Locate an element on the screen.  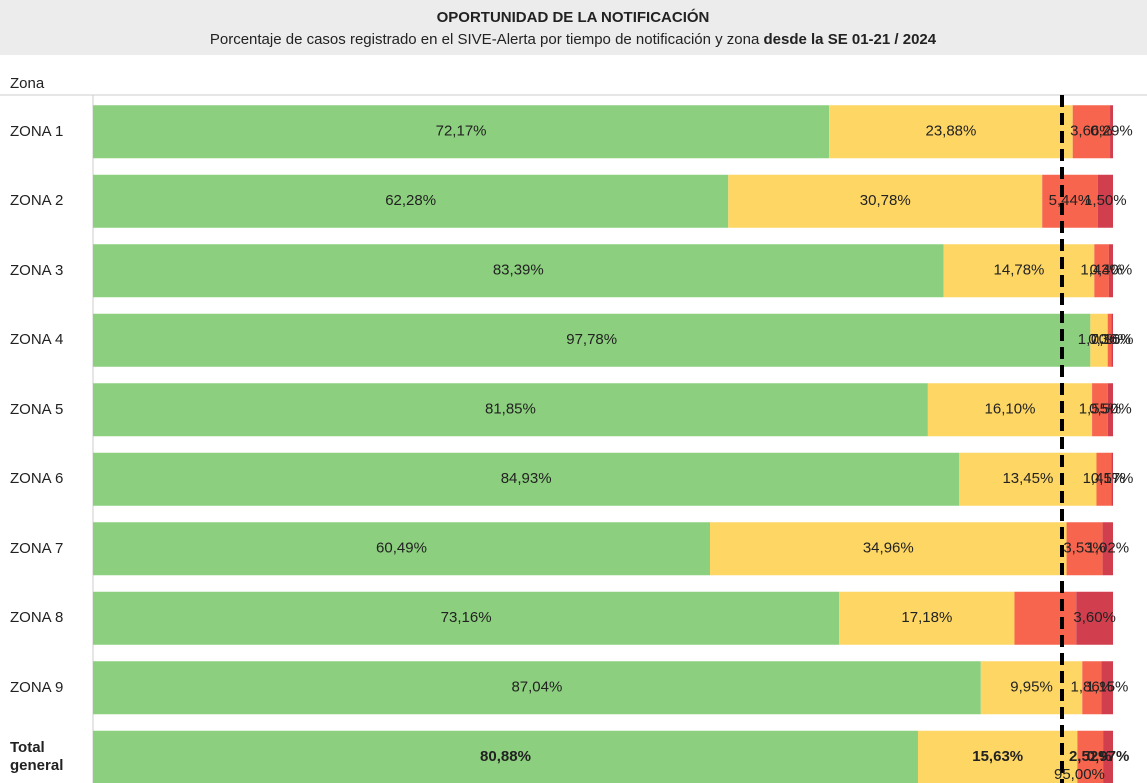
data-label: 0,36% is located at coordinates (1109, 339).